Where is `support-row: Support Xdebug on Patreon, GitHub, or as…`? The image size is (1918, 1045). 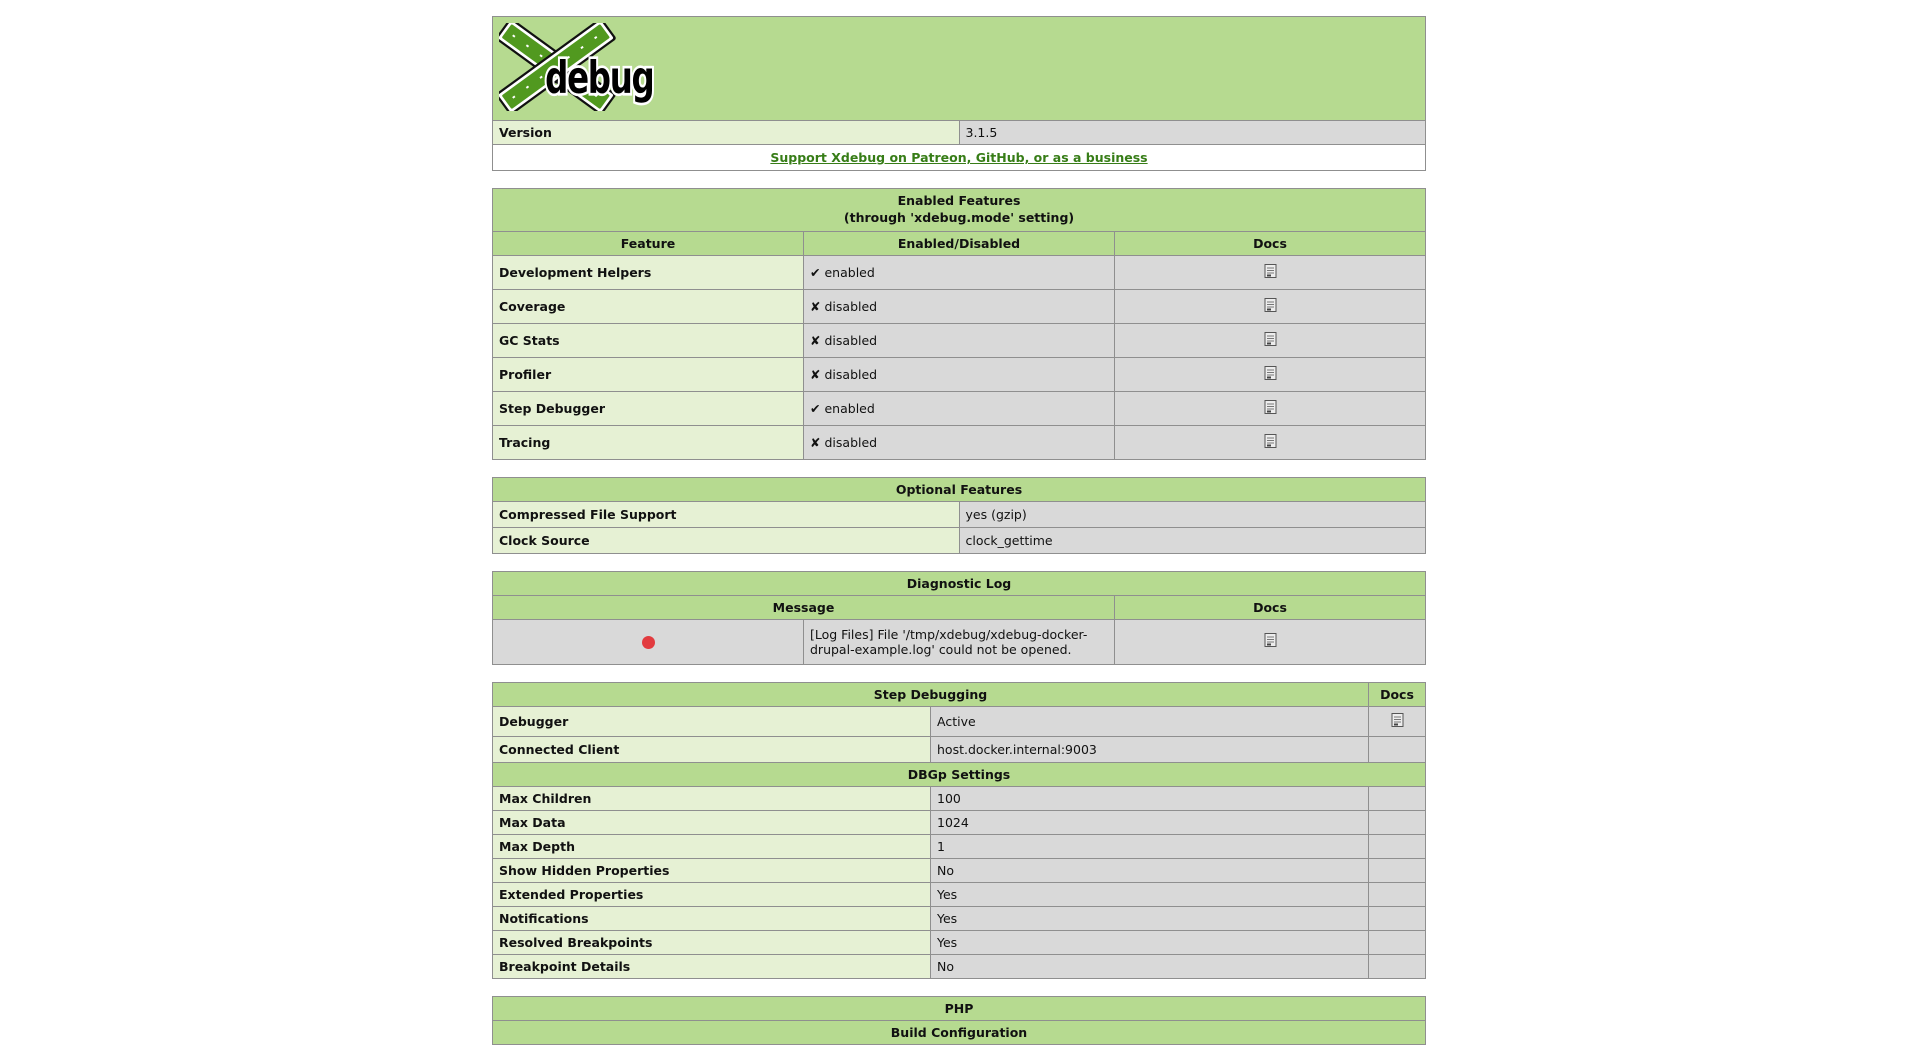 support-row: Support Xdebug on Patreon, GitHub, or as… is located at coordinates (959, 157).